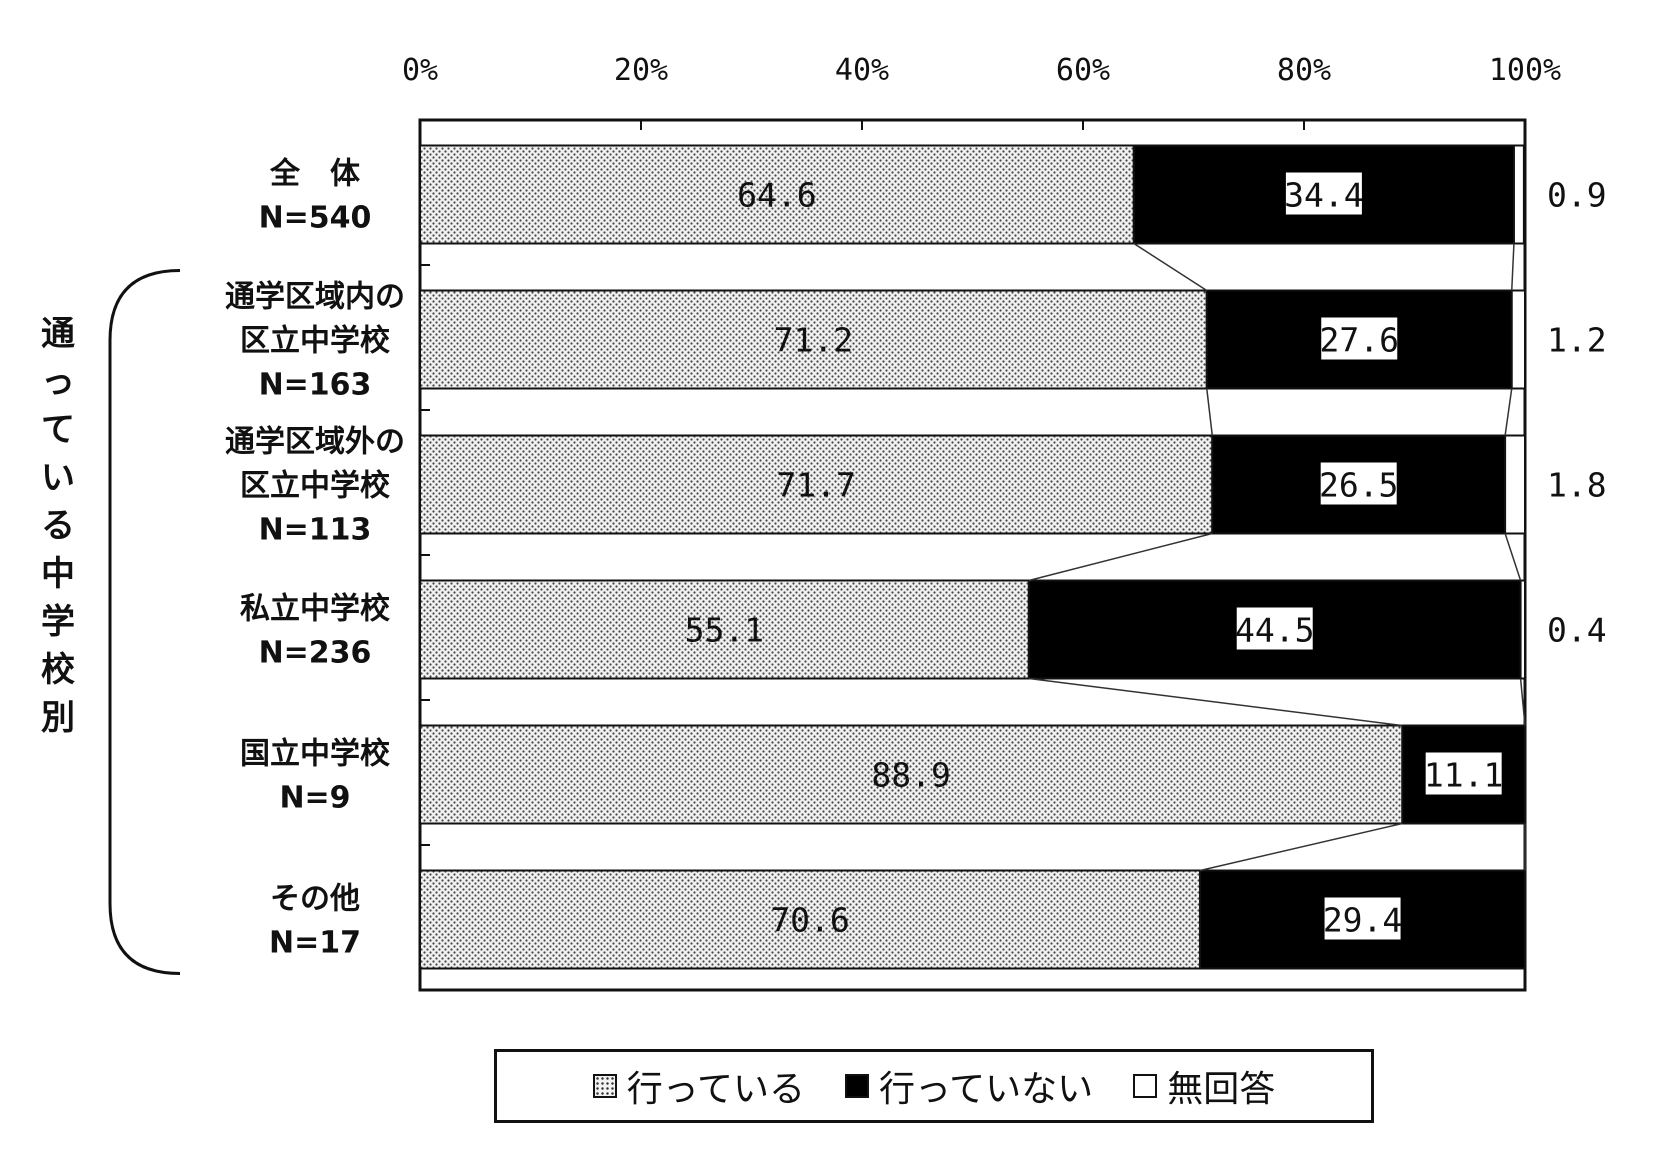  Describe the element at coordinates (144, 622) in the screenshot. I see `group-bracket` at that location.